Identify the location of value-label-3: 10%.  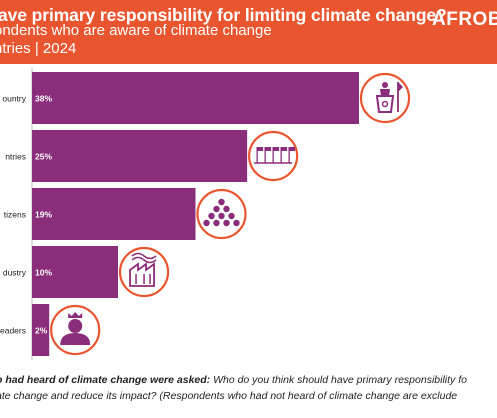
(43, 273).